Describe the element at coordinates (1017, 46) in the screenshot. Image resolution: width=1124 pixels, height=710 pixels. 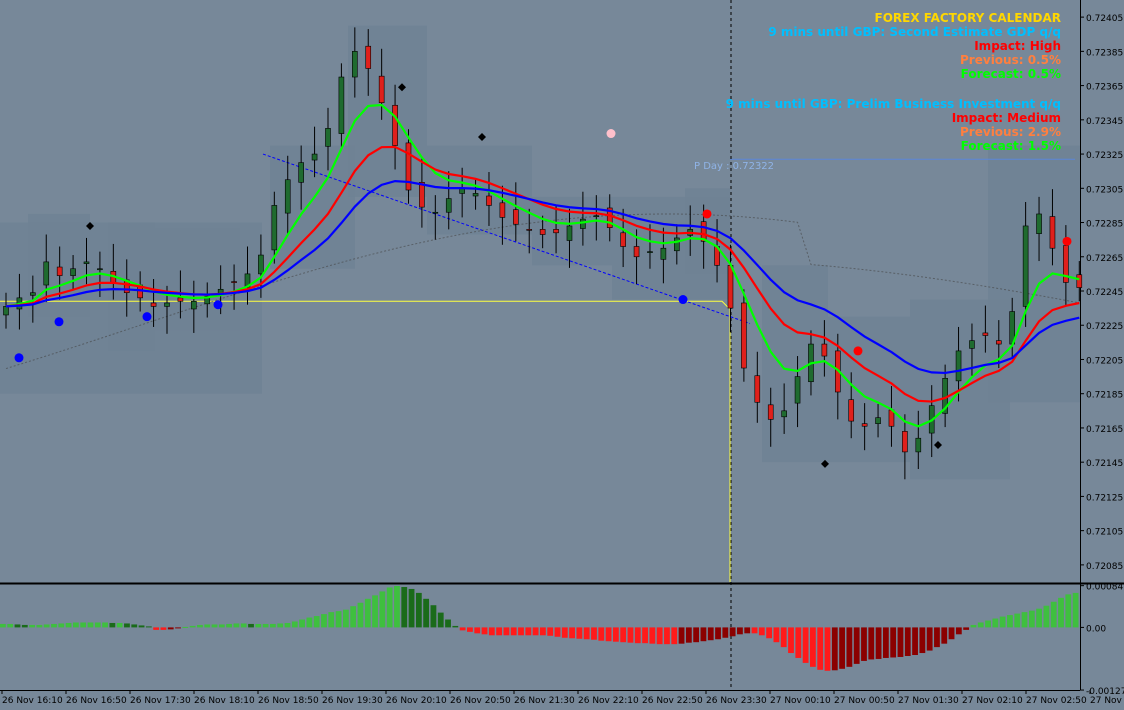
I see `event1-impact: Impact: High` at that location.